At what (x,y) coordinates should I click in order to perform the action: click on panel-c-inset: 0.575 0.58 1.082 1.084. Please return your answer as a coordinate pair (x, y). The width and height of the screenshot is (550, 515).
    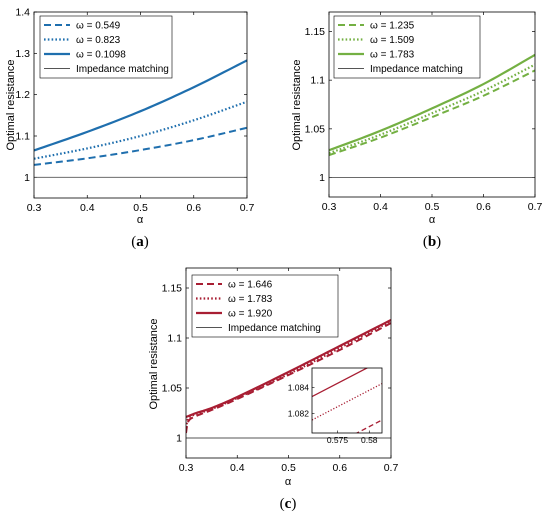
    Looking at the image, I should click on (335, 406).